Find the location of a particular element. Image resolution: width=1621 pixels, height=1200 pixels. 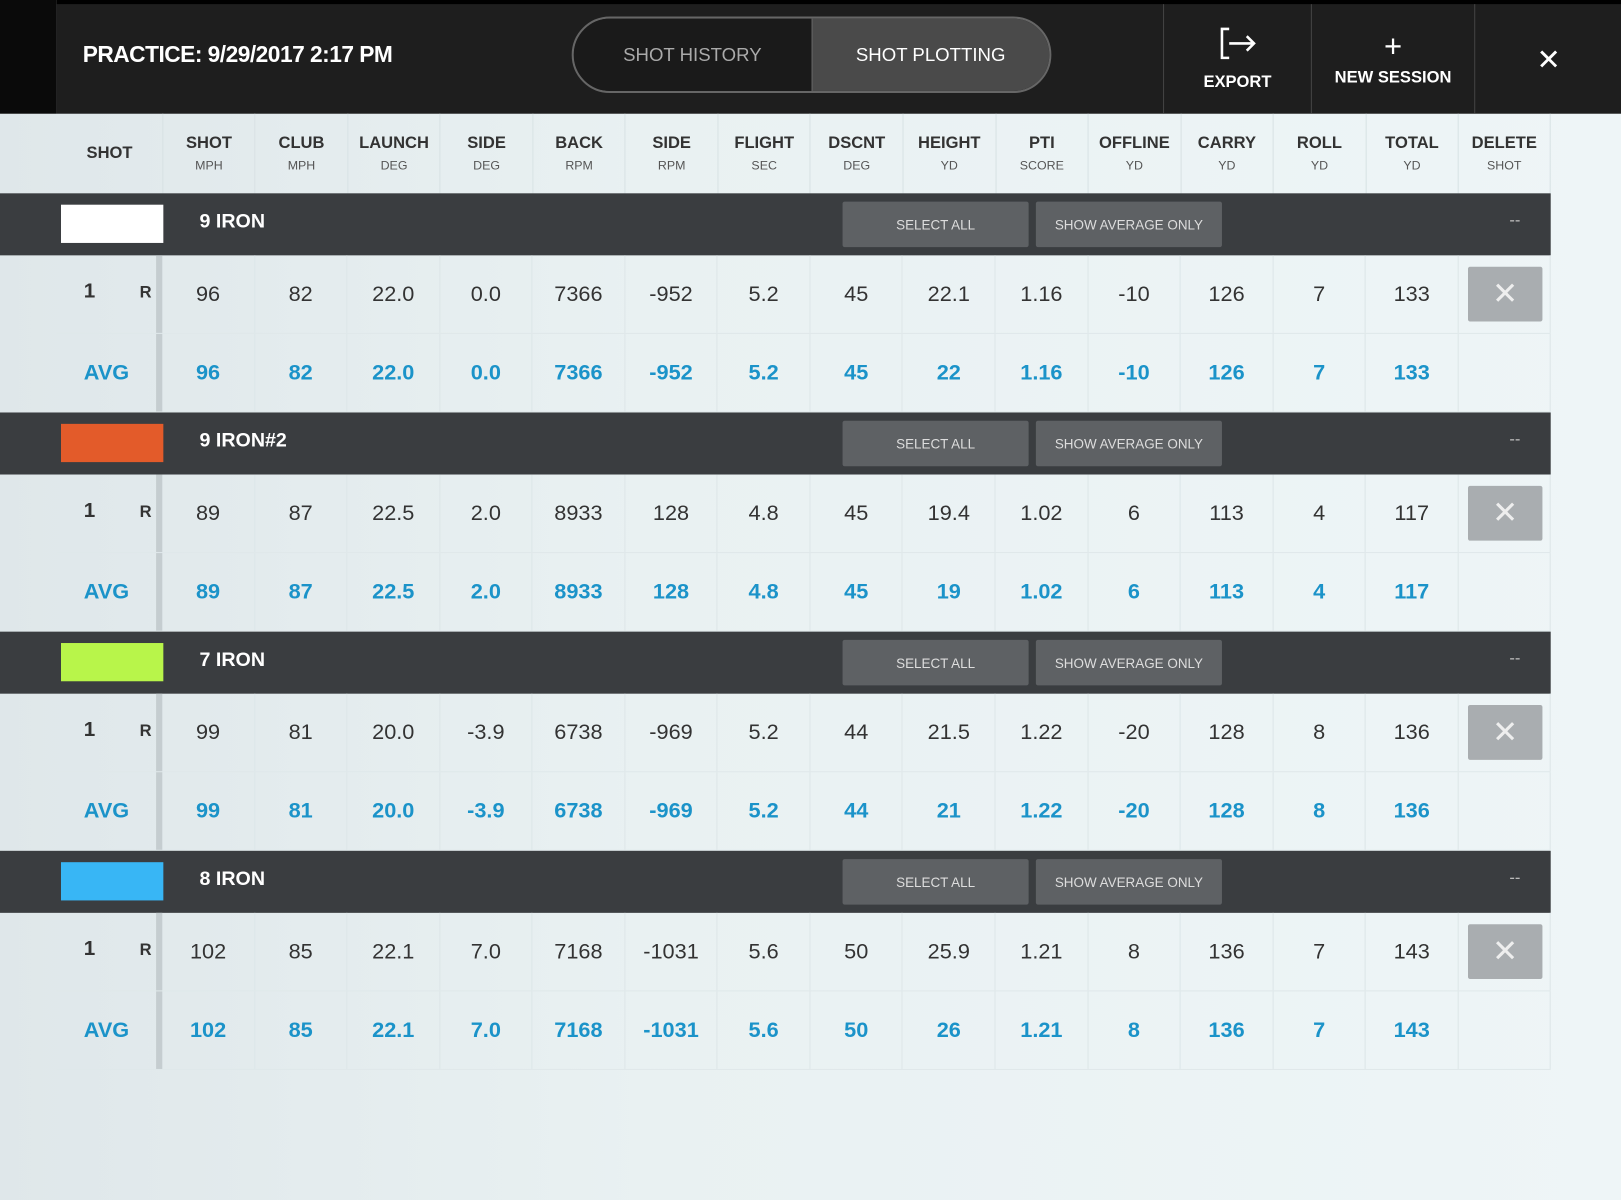

avg-value: 21 is located at coordinates (949, 811).